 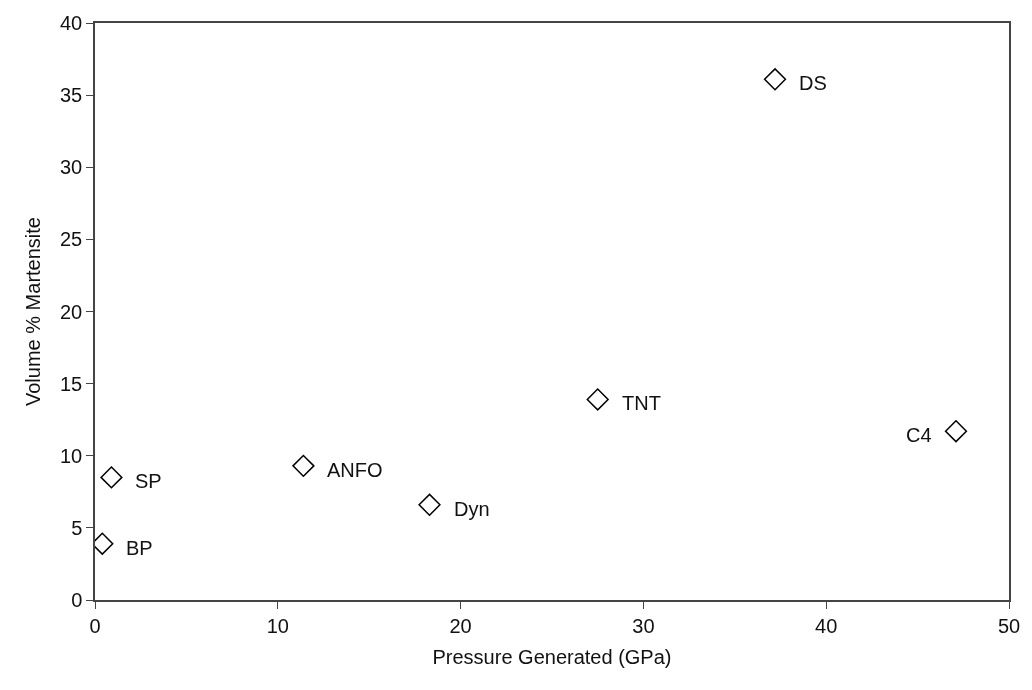 What do you see at coordinates (813, 83) in the screenshot?
I see `annotation: DS` at bounding box center [813, 83].